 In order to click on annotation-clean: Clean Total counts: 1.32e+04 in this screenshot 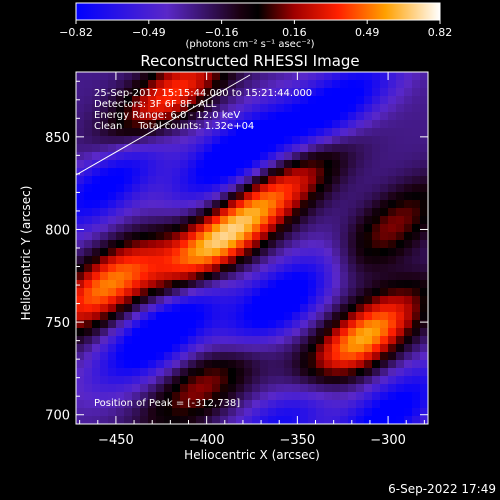, I will do `click(174, 126)`.